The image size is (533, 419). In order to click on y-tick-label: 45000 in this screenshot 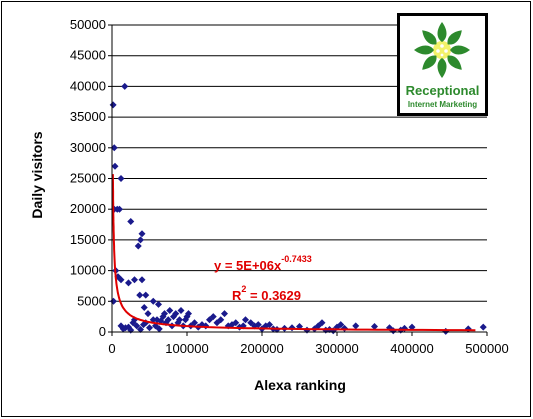, I will do `click(88, 55)`.